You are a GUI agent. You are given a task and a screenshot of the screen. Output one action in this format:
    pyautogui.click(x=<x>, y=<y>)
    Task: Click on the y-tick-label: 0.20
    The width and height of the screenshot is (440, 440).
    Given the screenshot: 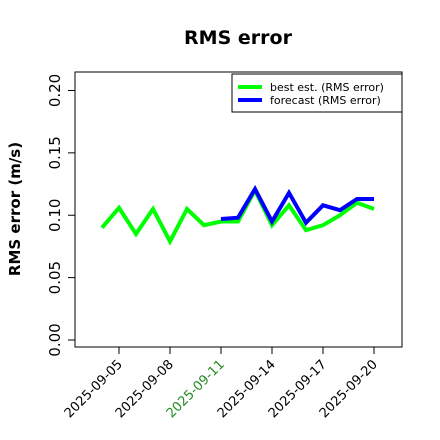 What is the action you would take?
    pyautogui.click(x=55, y=90)
    